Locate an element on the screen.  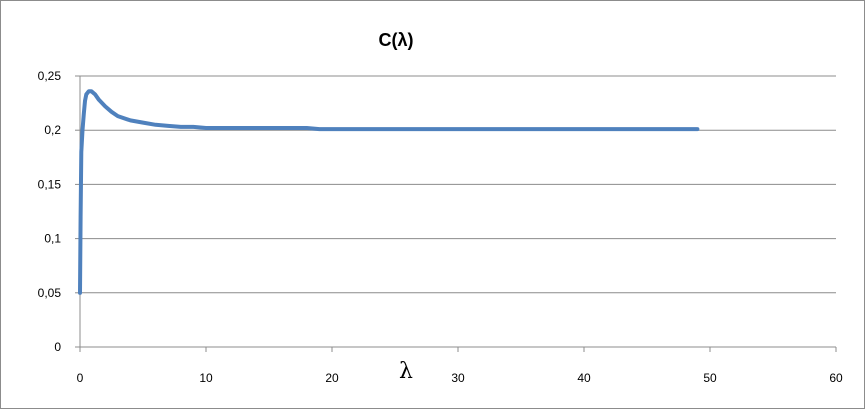
x-tick-label: 40 is located at coordinates (584, 378).